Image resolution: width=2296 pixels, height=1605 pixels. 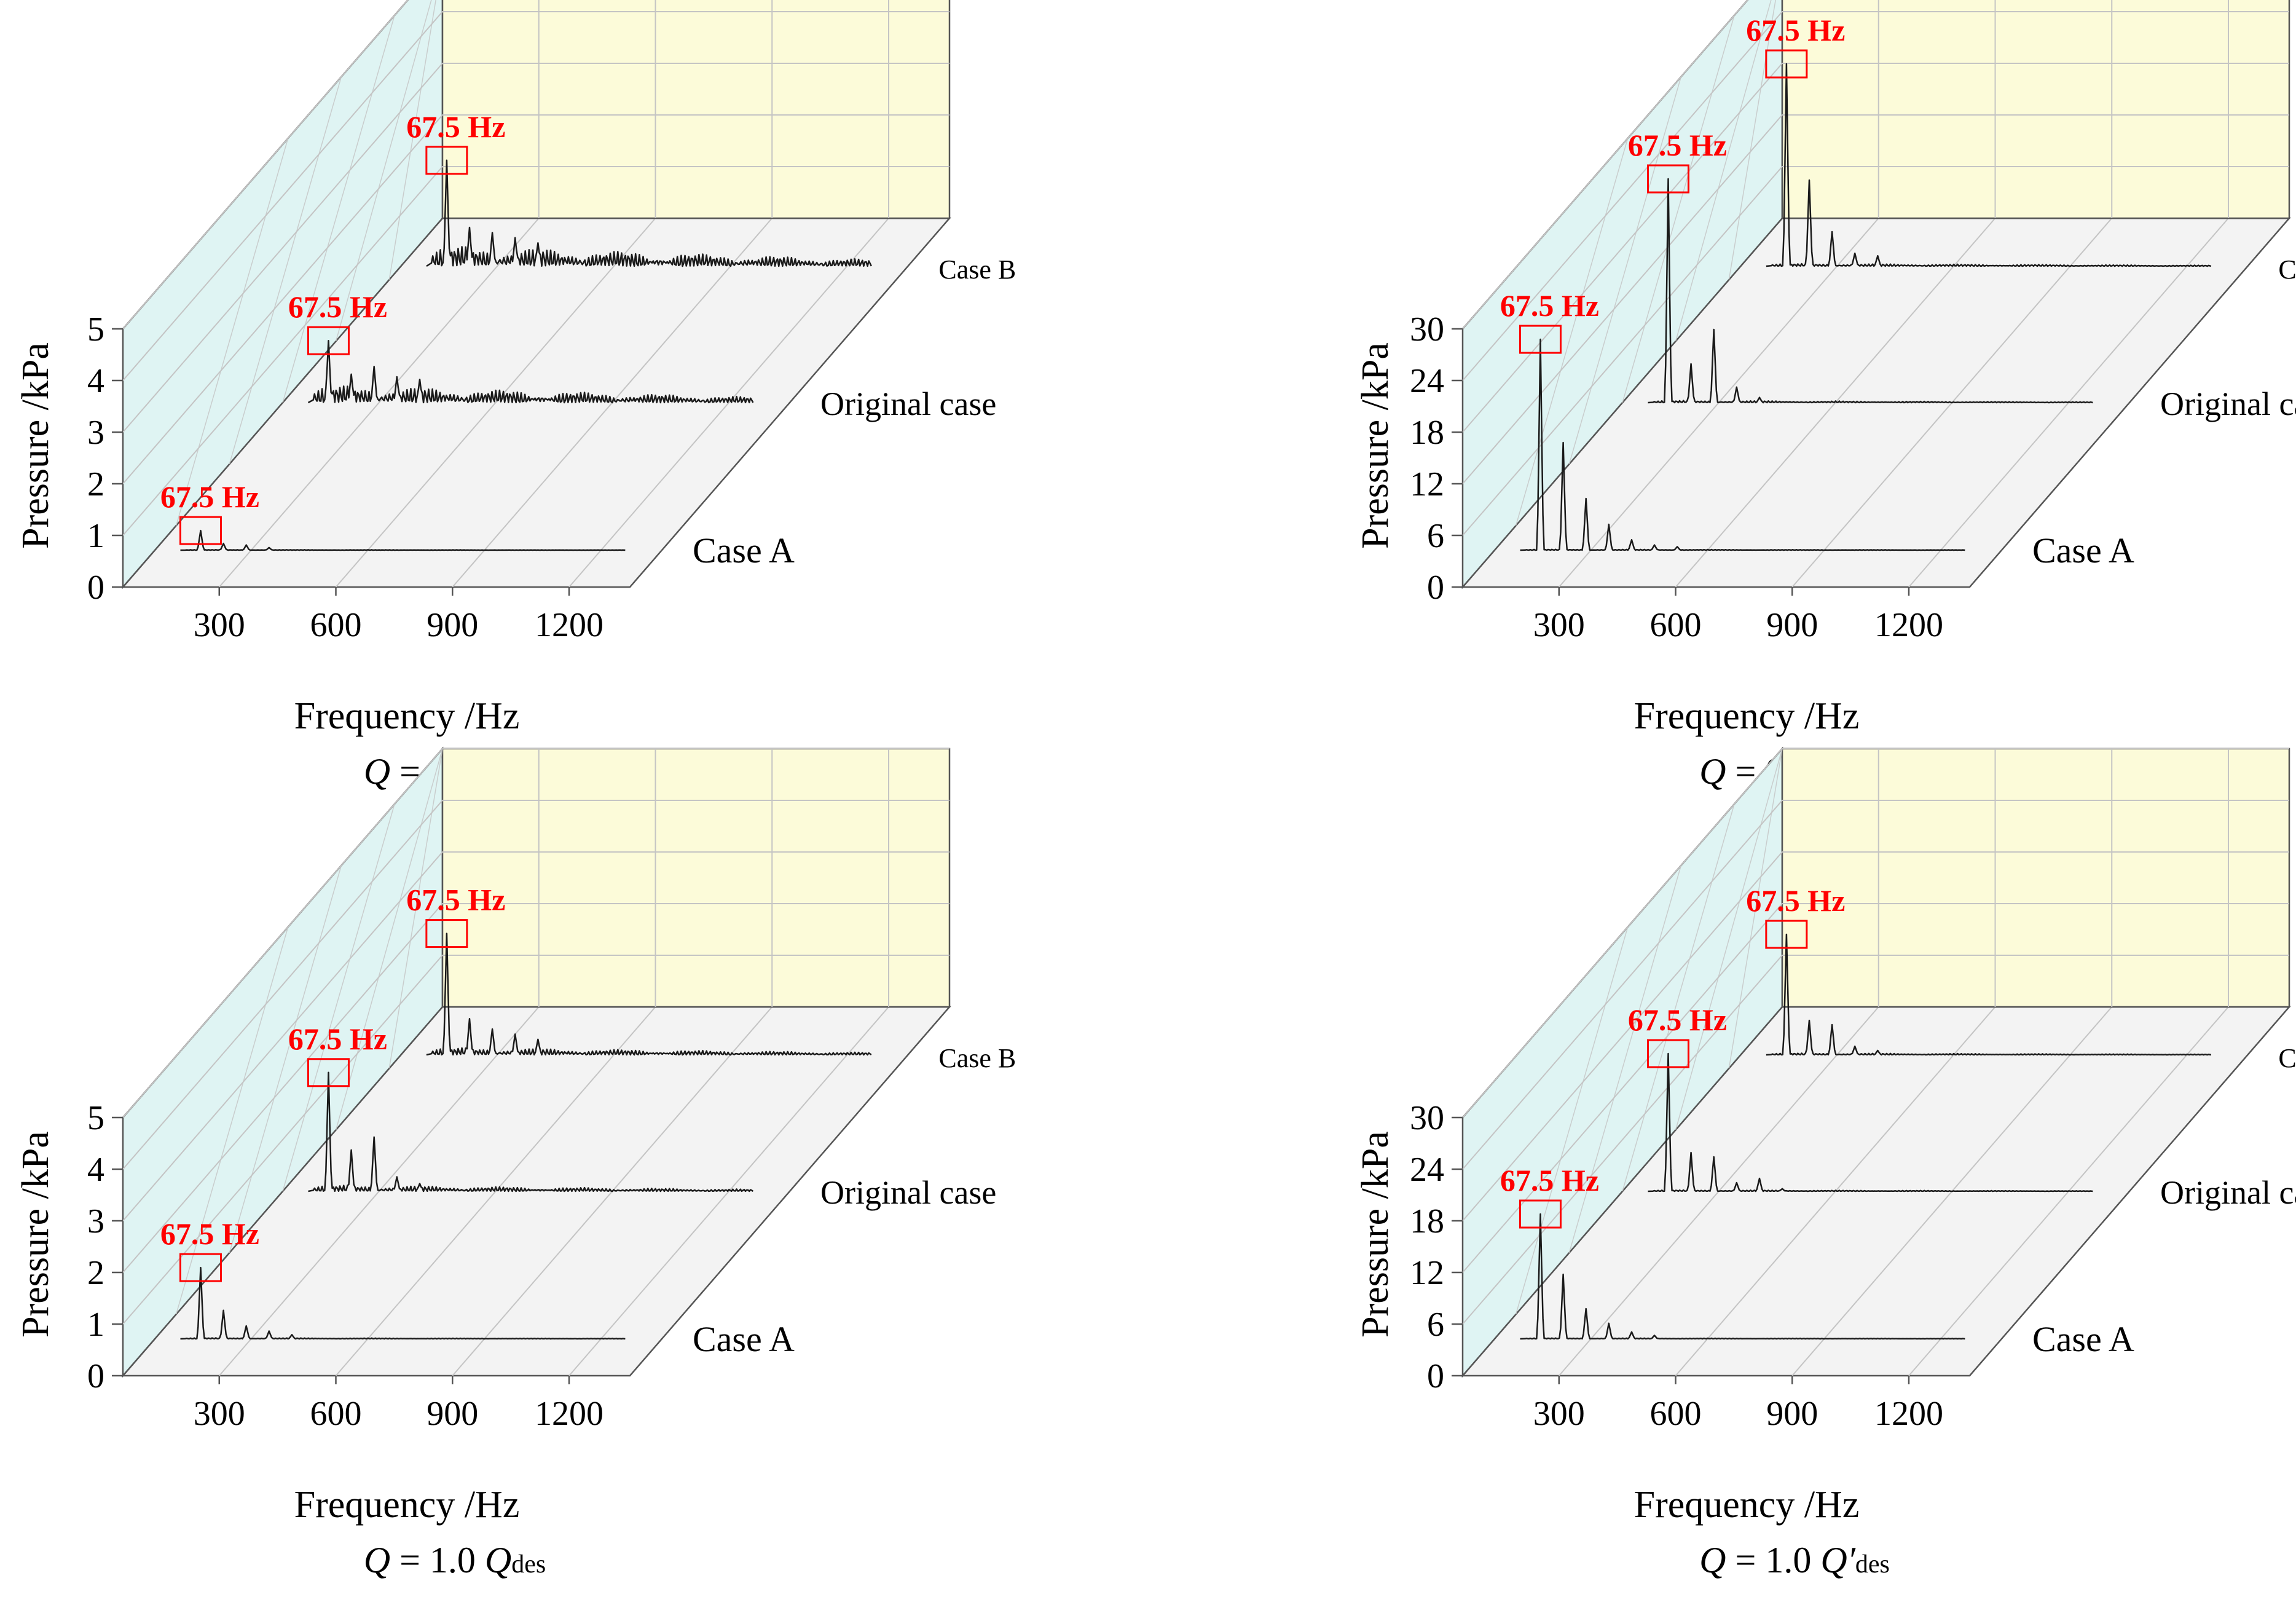 I want to click on y-tick-label: 5, so click(x=95, y=329).